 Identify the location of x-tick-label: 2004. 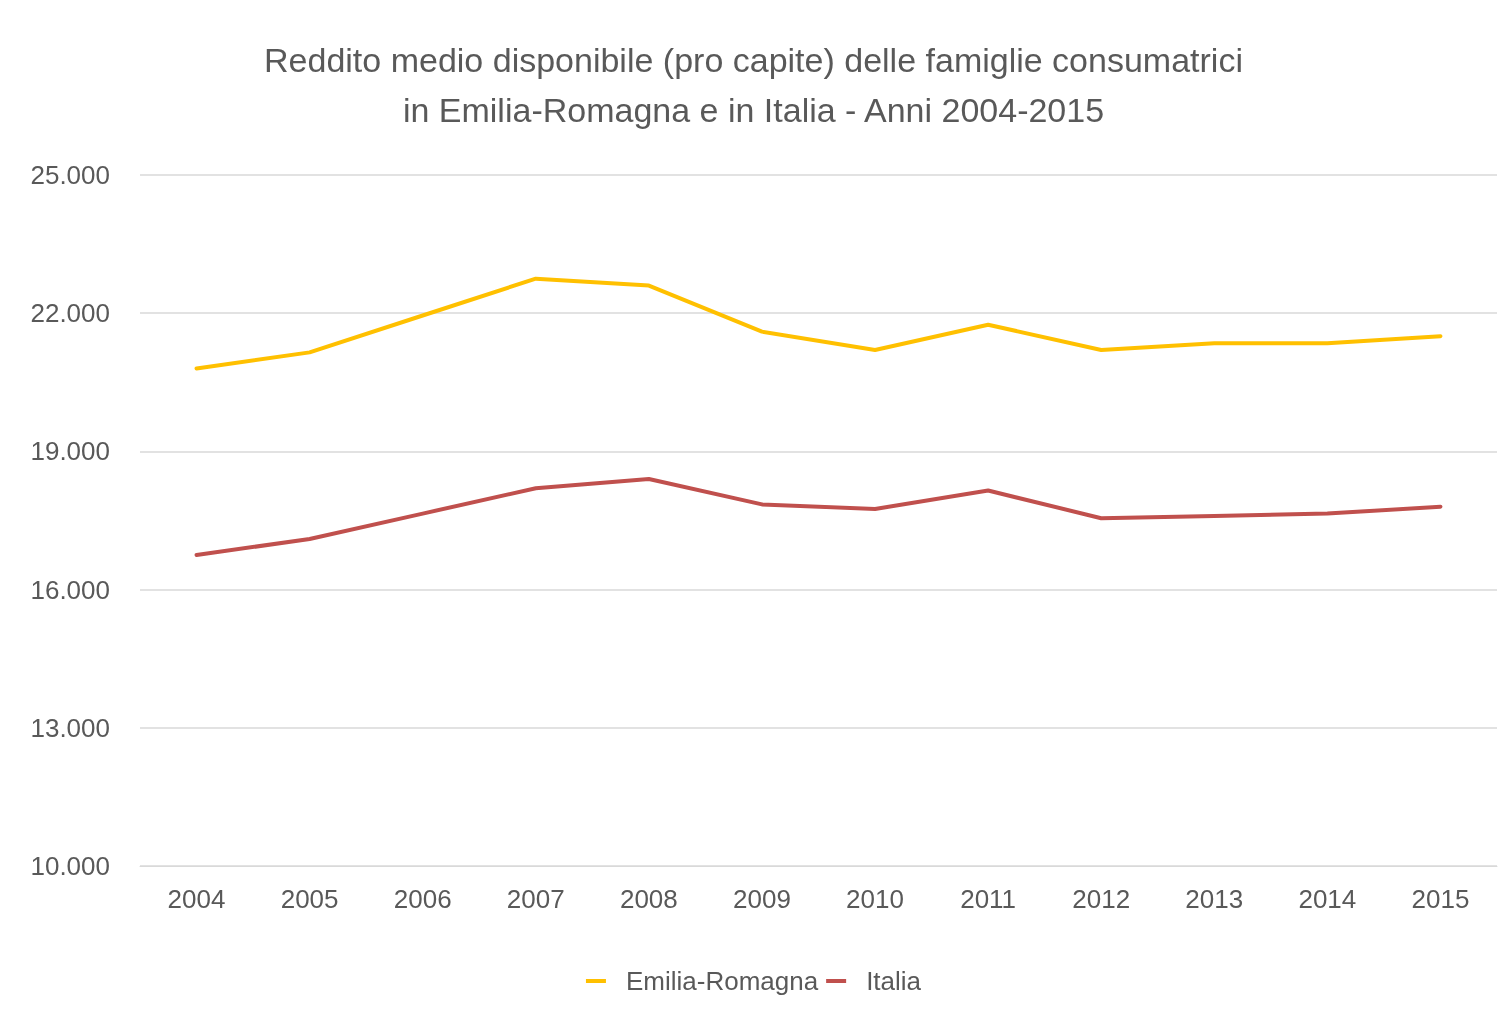
(196, 899).